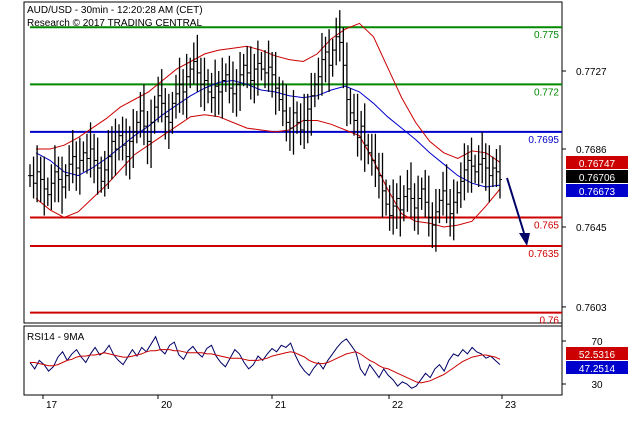 The width and height of the screenshot is (636, 433). What do you see at coordinates (398, 405) in the screenshot?
I see `x-tick-label: 22` at bounding box center [398, 405].